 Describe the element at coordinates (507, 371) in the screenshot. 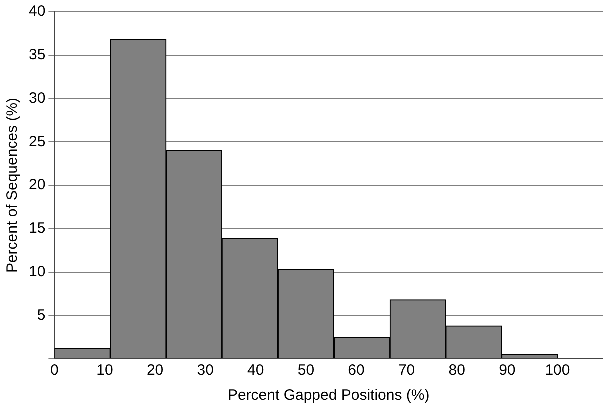

I see `x-tick-label: 90` at that location.